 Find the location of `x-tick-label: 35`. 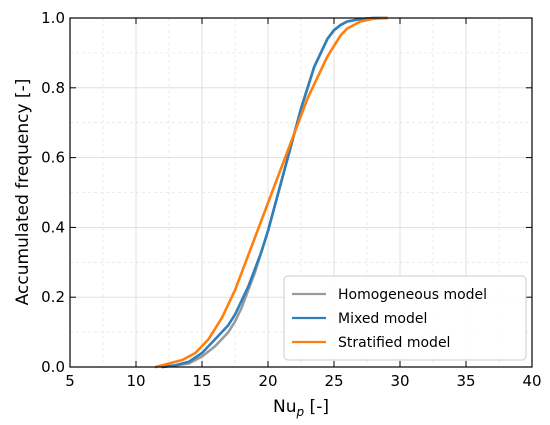

x-tick-label: 35 is located at coordinates (465, 381).